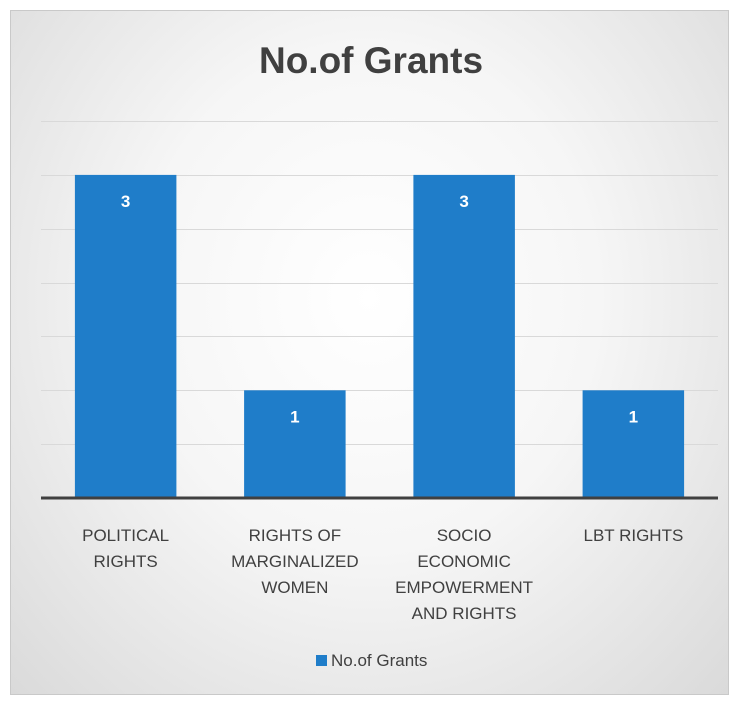 The width and height of the screenshot is (741, 707). Describe the element at coordinates (125, 548) in the screenshot. I see `x-tick-label: POLITICAL RIGHTS` at that location.